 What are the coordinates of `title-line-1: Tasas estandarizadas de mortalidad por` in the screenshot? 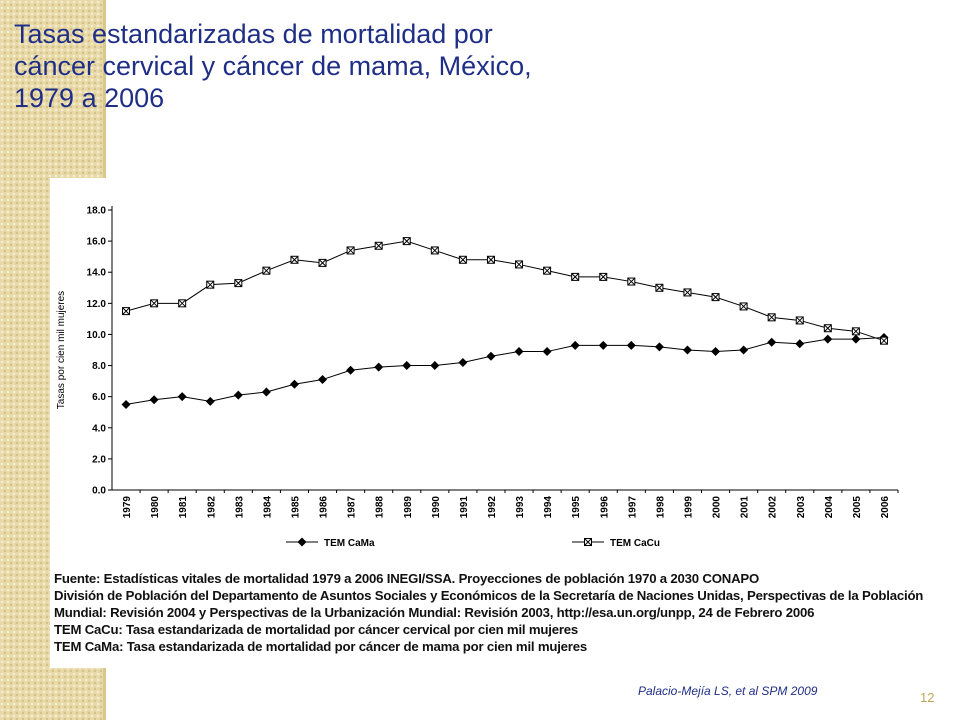 It's located at (253, 34).